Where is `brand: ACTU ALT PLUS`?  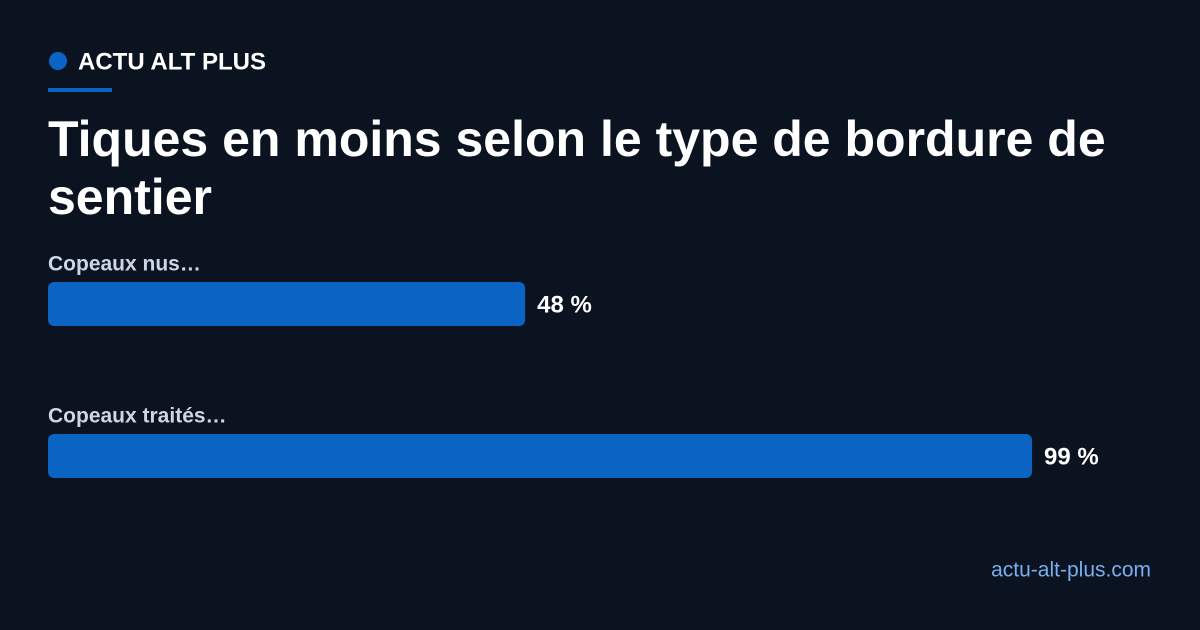
brand: ACTU ALT PLUS is located at coordinates (172, 61).